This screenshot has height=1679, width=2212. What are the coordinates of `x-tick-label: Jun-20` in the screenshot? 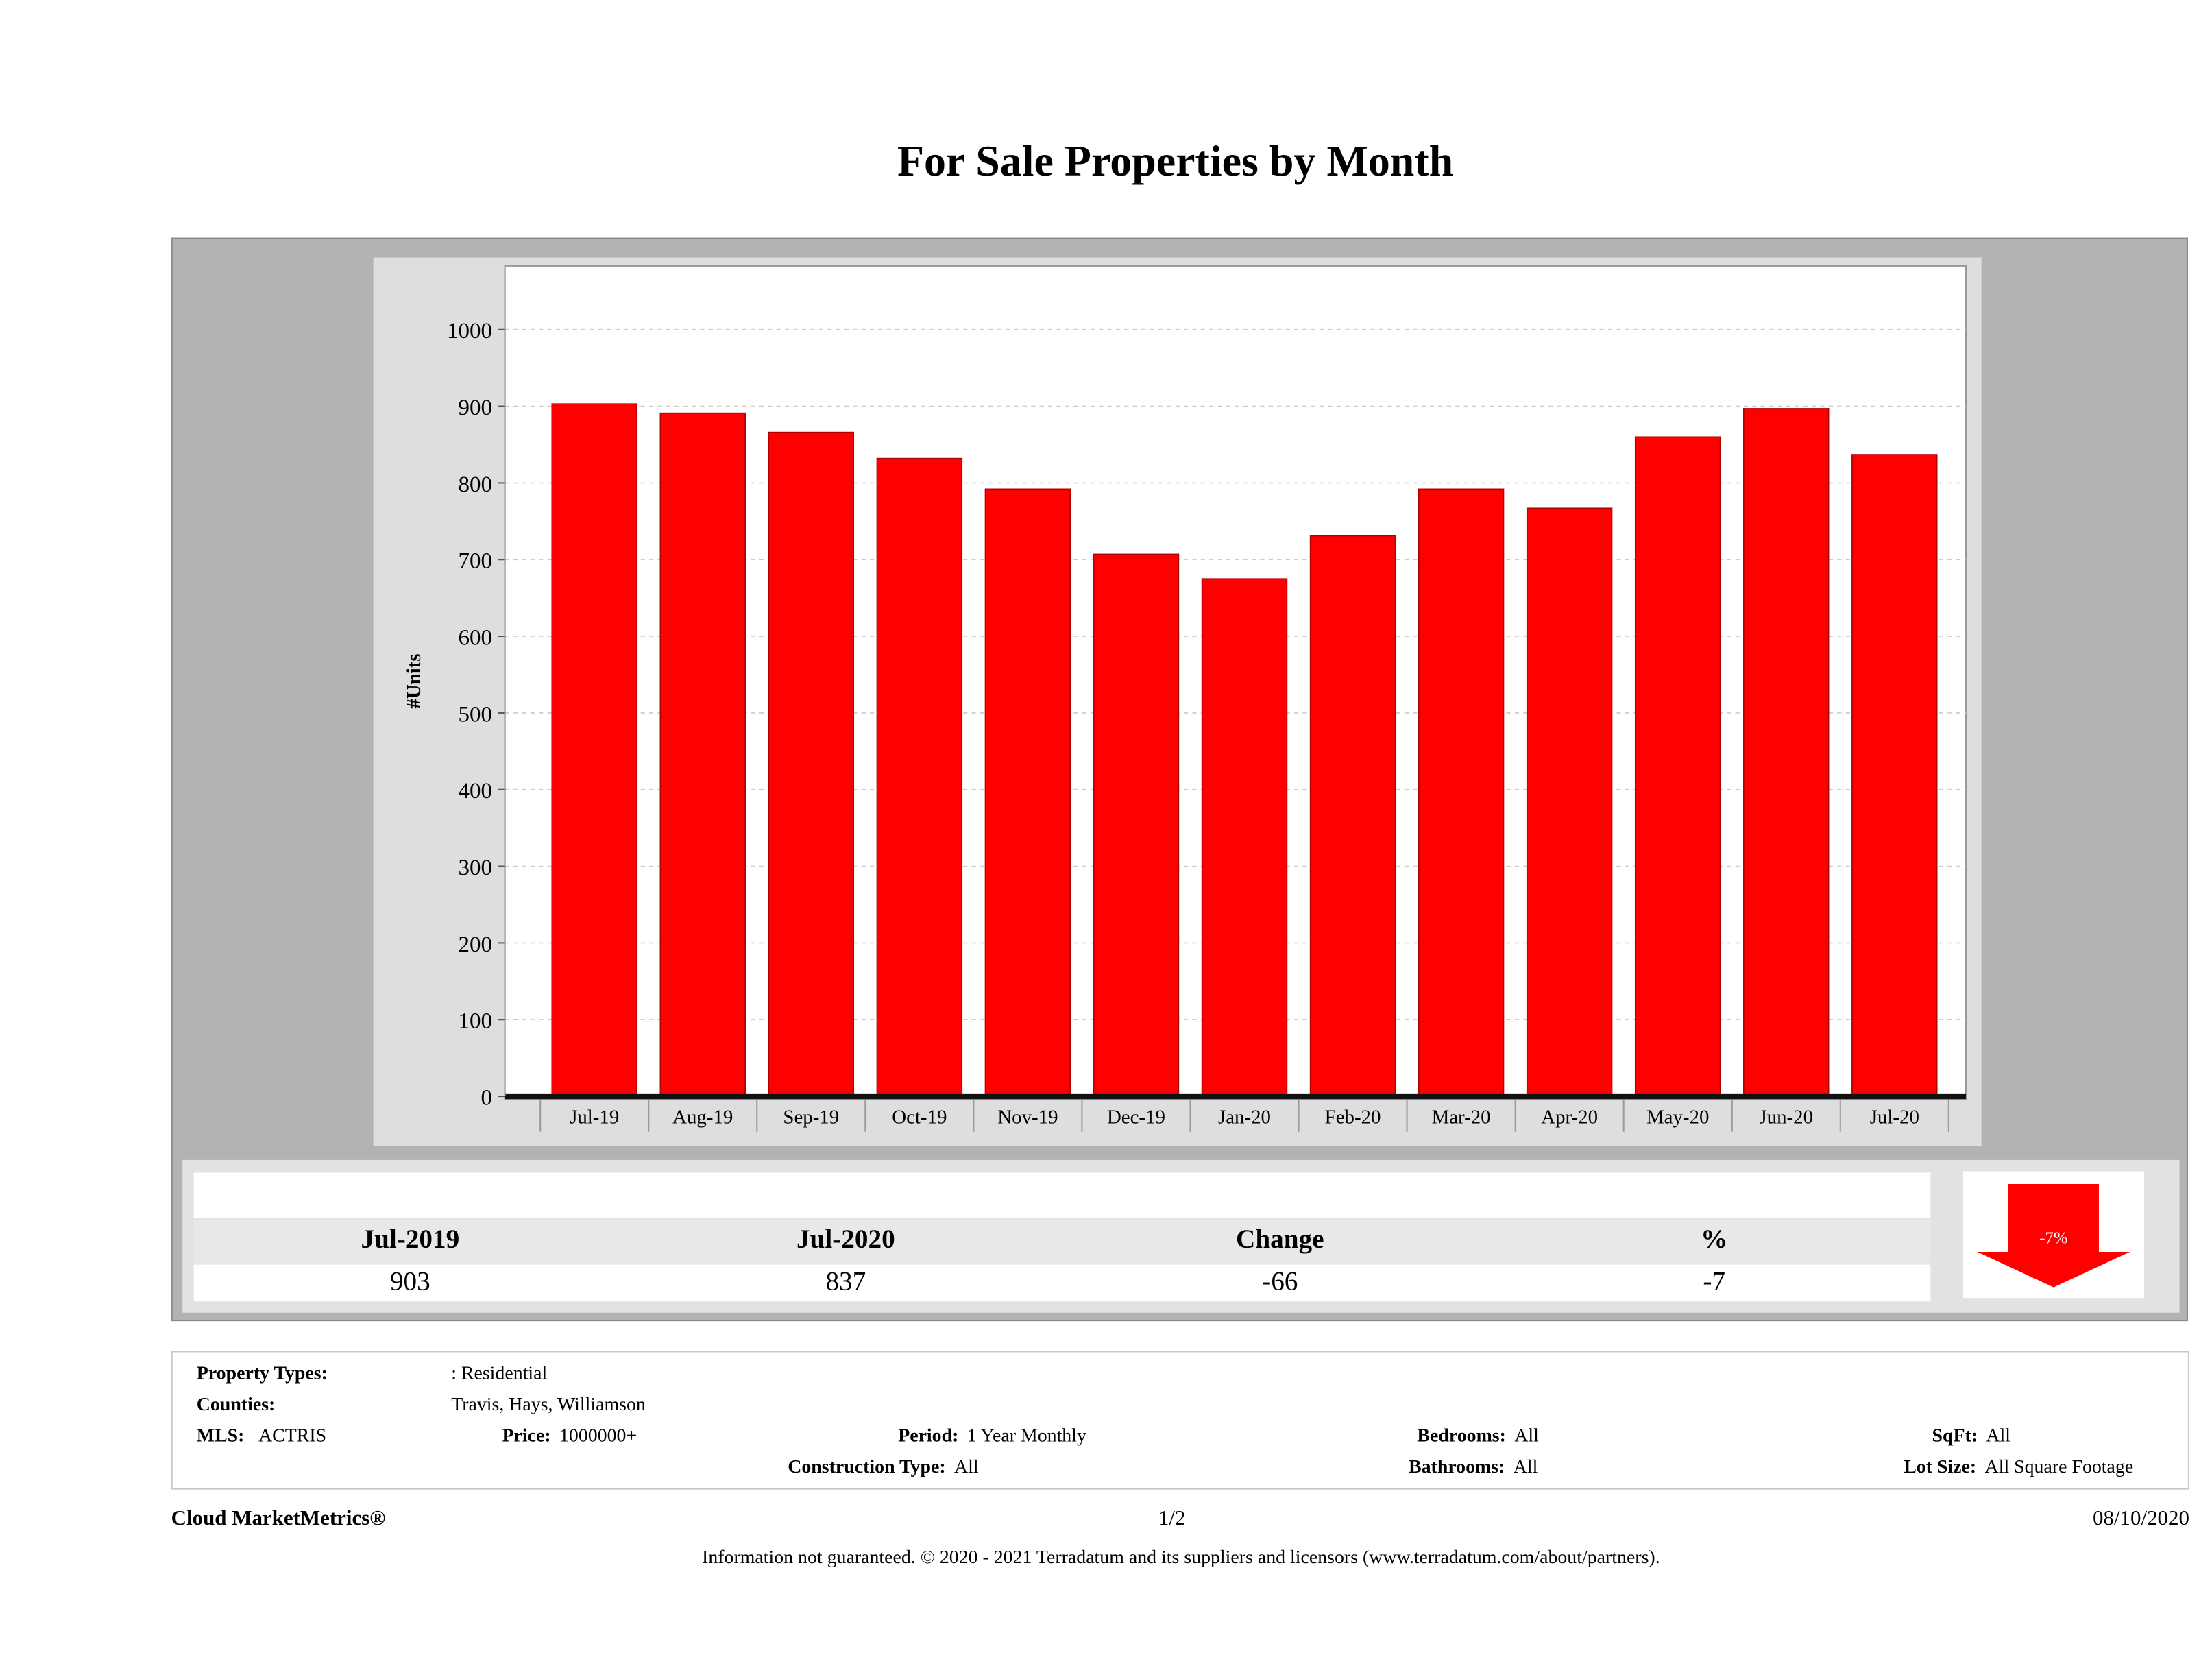 It's located at (1786, 1117).